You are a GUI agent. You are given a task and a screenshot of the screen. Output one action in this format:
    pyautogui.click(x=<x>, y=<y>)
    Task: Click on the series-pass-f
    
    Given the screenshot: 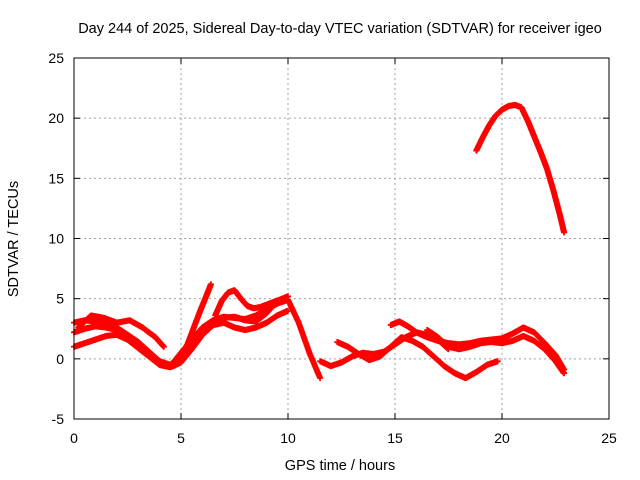 What is the action you would take?
    pyautogui.click(x=250, y=303)
    